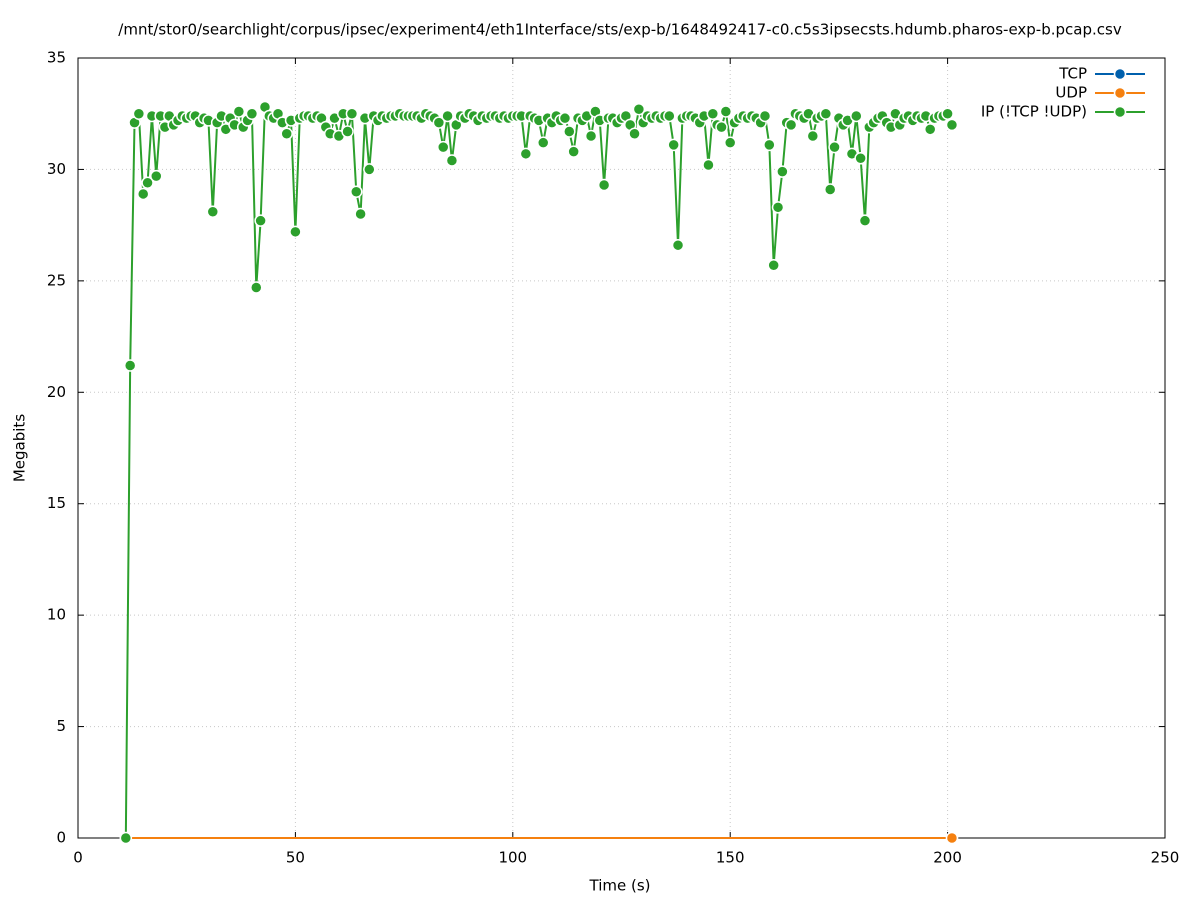  I want to click on x-tick-label: 50, so click(295, 858).